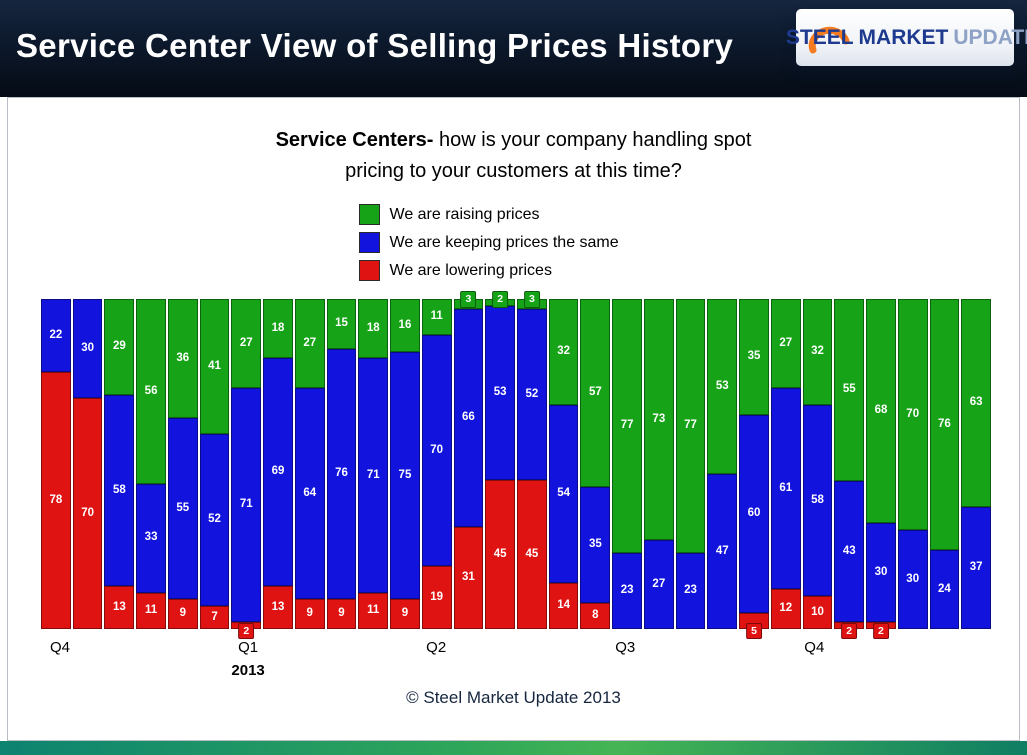 The image size is (1027, 755). Describe the element at coordinates (214, 617) in the screenshot. I see `bar-segment: 7` at that location.